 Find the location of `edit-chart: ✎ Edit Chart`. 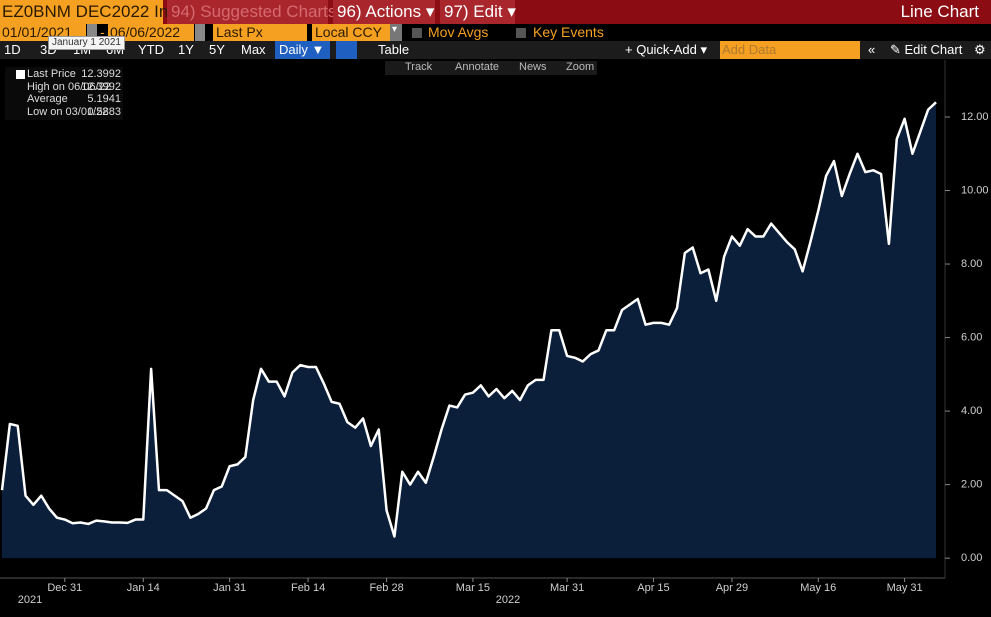

edit-chart: ✎ Edit Chart is located at coordinates (926, 49).